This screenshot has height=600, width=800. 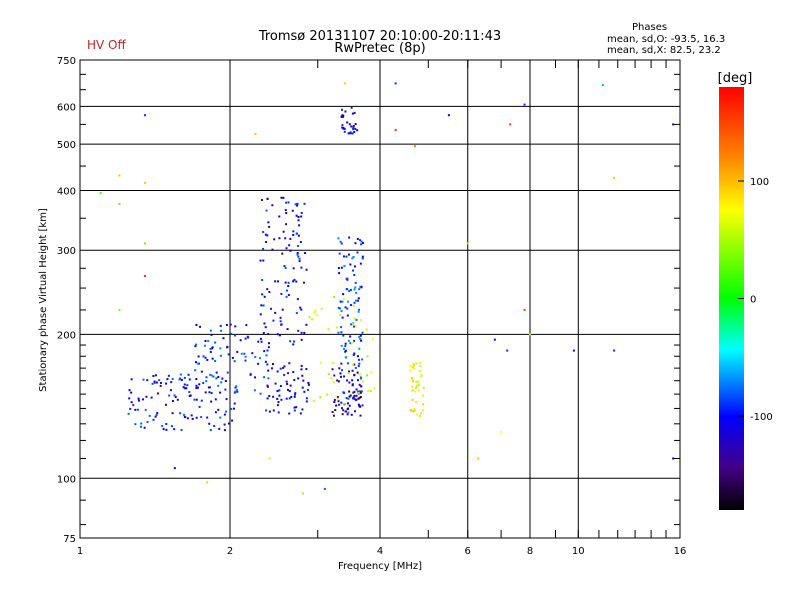 I want to click on y-tick-label: 100, so click(x=66, y=479).